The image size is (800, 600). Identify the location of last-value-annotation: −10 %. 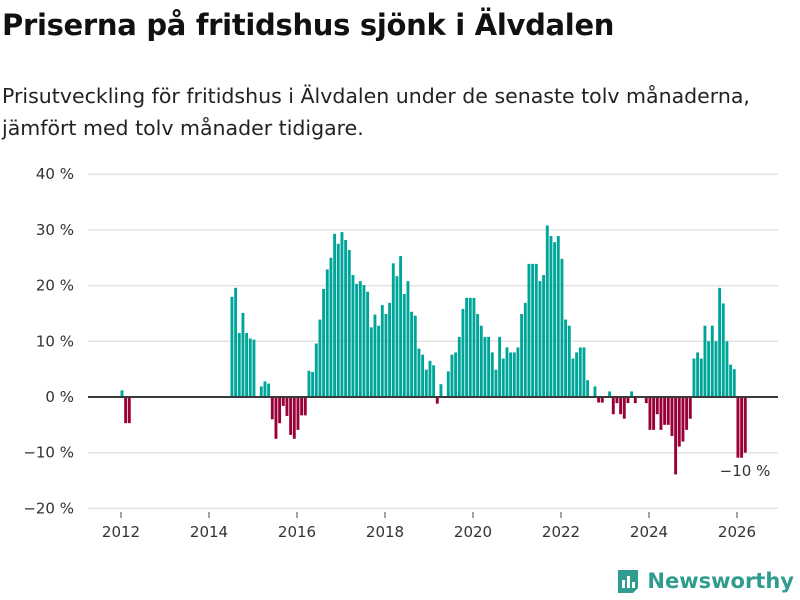
(745, 471).